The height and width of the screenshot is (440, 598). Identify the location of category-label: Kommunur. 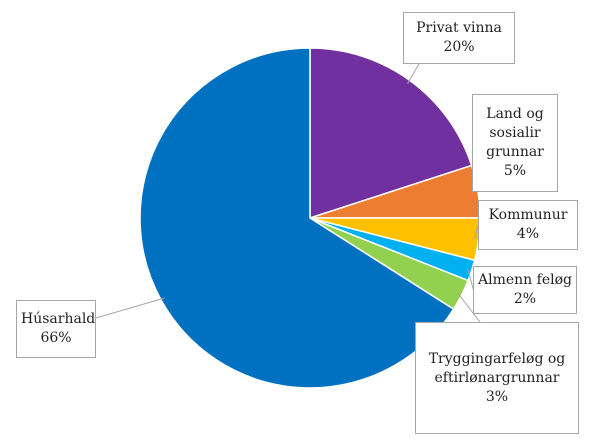
(528, 215).